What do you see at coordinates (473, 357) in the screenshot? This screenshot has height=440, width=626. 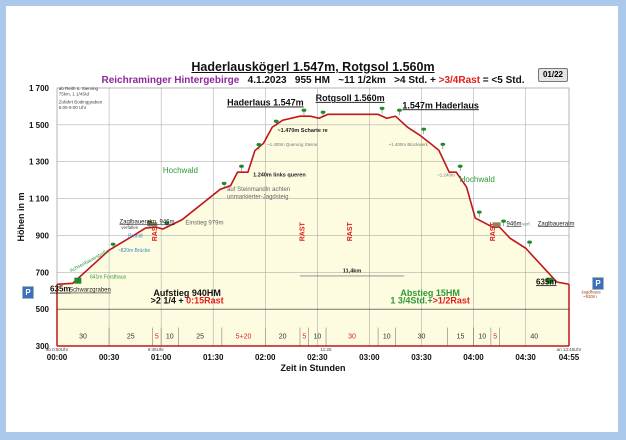 I see `x-tick-label: 04:00` at bounding box center [473, 357].